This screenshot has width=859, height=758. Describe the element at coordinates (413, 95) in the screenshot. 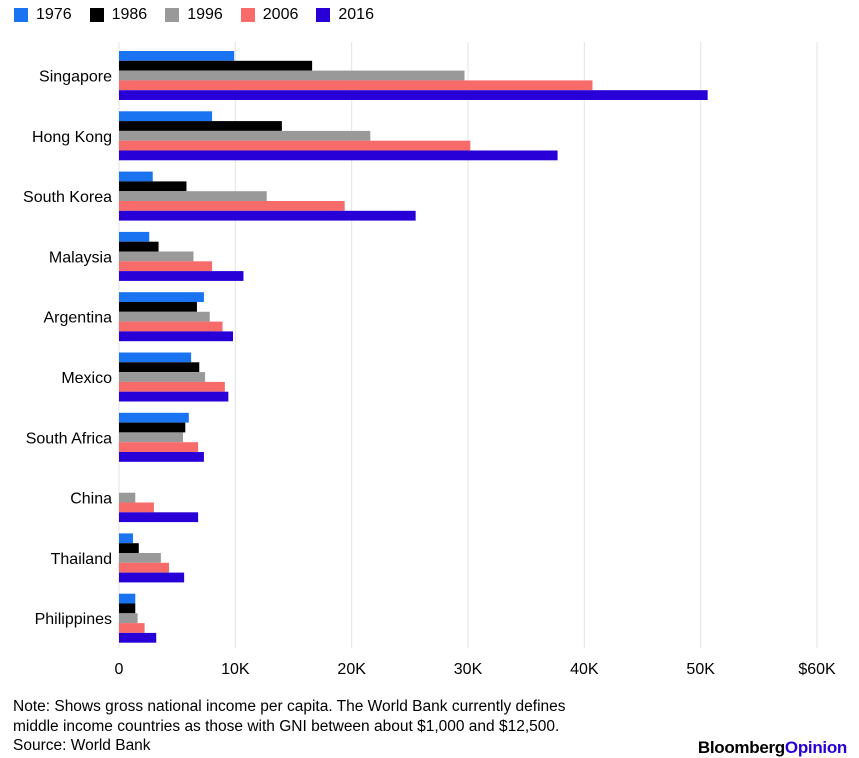

I see `bar-singapore-2016` at that location.